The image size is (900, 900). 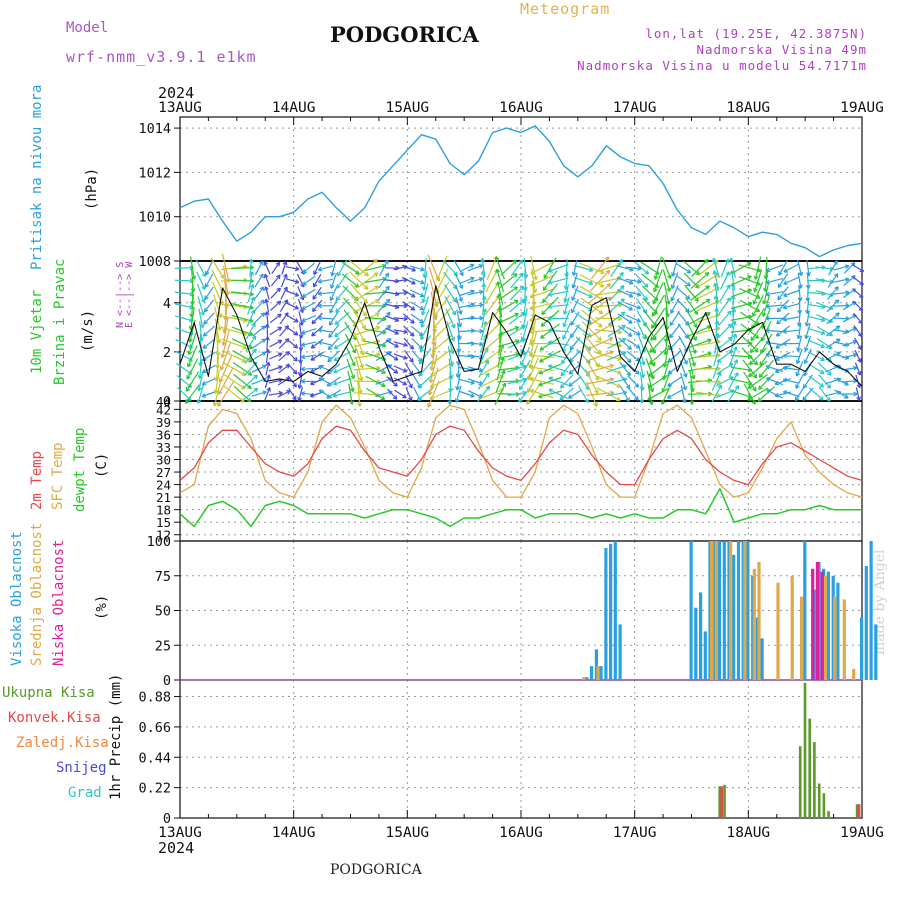 What do you see at coordinates (62, 743) in the screenshot?
I see `precip-legend-frozen: Zaledj.Kisa` at bounding box center [62, 743].